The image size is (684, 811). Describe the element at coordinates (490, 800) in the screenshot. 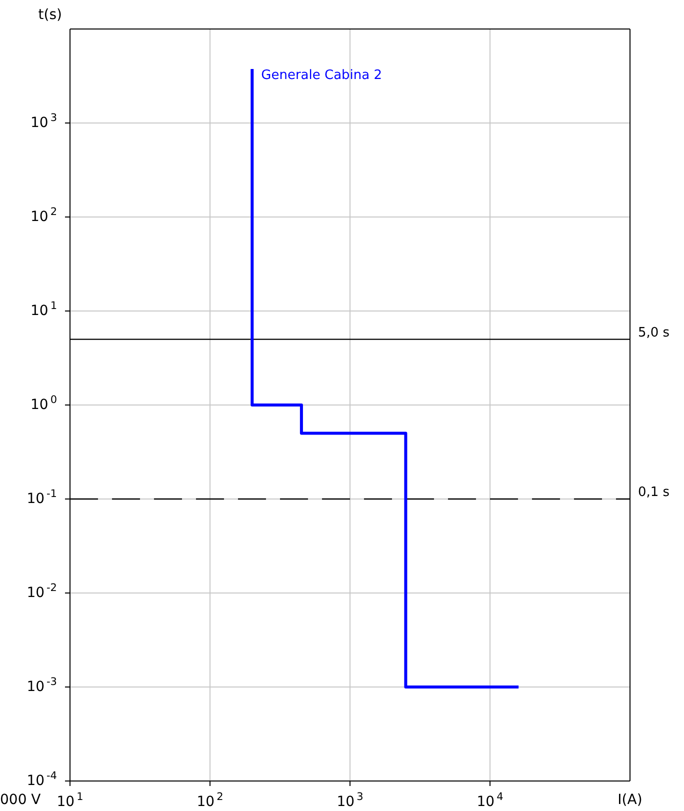

I see `x-tick-label: 10$^{4}$` at that location.